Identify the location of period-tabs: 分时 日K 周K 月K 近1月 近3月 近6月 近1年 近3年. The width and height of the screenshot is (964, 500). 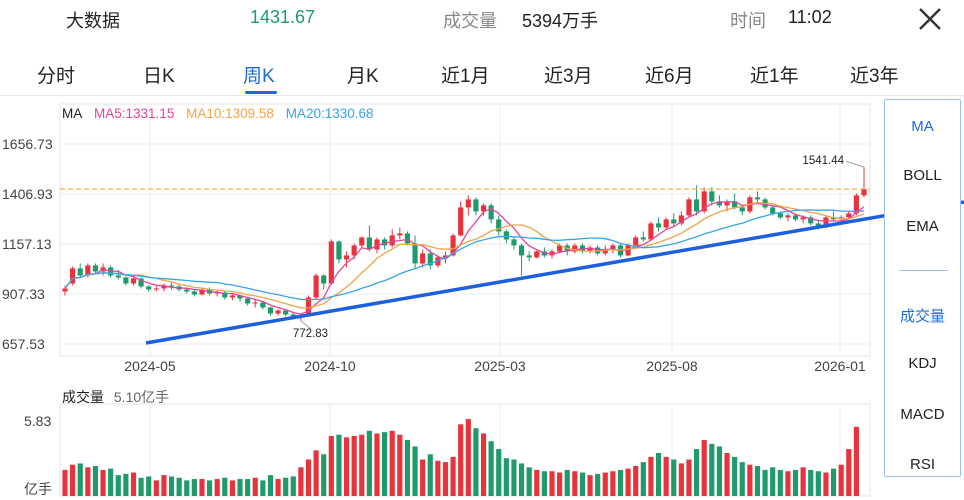
(482, 74).